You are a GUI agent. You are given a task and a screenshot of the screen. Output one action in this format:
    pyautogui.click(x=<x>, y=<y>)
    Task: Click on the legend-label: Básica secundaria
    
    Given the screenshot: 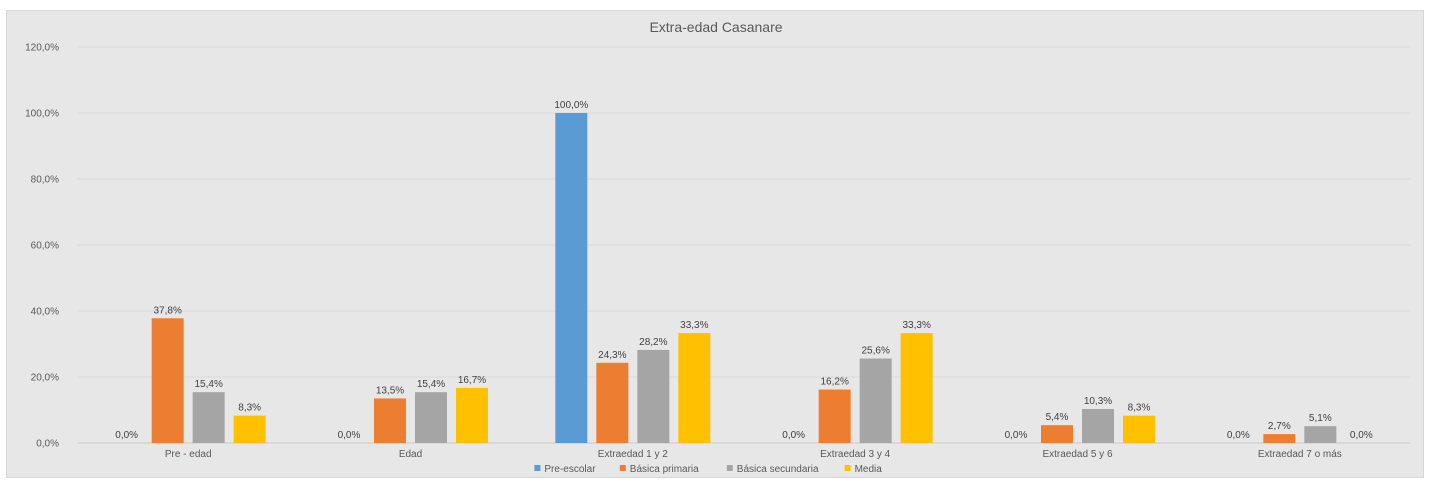 What is the action you would take?
    pyautogui.click(x=778, y=469)
    